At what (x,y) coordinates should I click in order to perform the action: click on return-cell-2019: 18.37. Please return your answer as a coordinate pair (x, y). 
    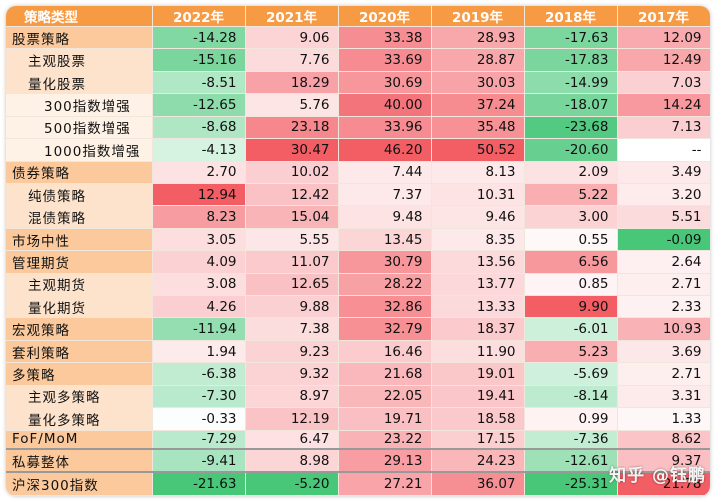
    Looking at the image, I should click on (478, 329).